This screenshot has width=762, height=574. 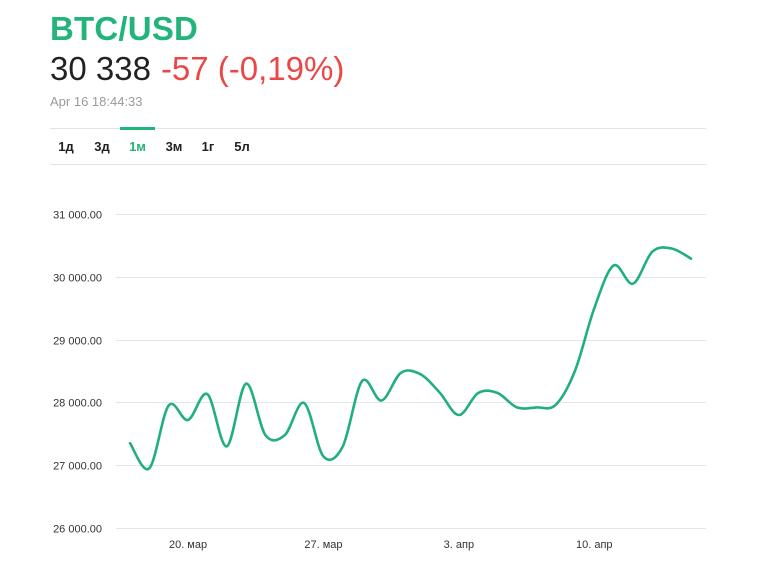 What do you see at coordinates (124, 28) in the screenshot?
I see `symbol-title: BTC/USD` at bounding box center [124, 28].